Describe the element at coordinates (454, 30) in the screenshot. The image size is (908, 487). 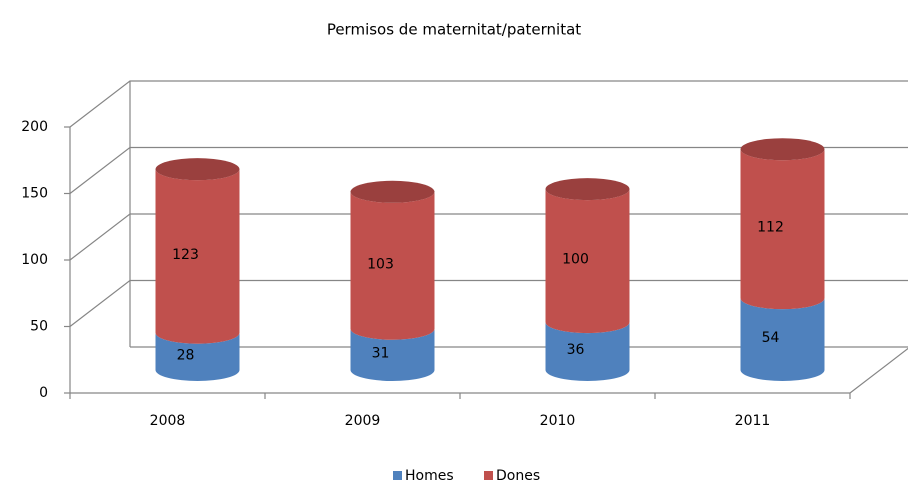
I see `chart-title: Permisos de maternitat/paternitat` at that location.